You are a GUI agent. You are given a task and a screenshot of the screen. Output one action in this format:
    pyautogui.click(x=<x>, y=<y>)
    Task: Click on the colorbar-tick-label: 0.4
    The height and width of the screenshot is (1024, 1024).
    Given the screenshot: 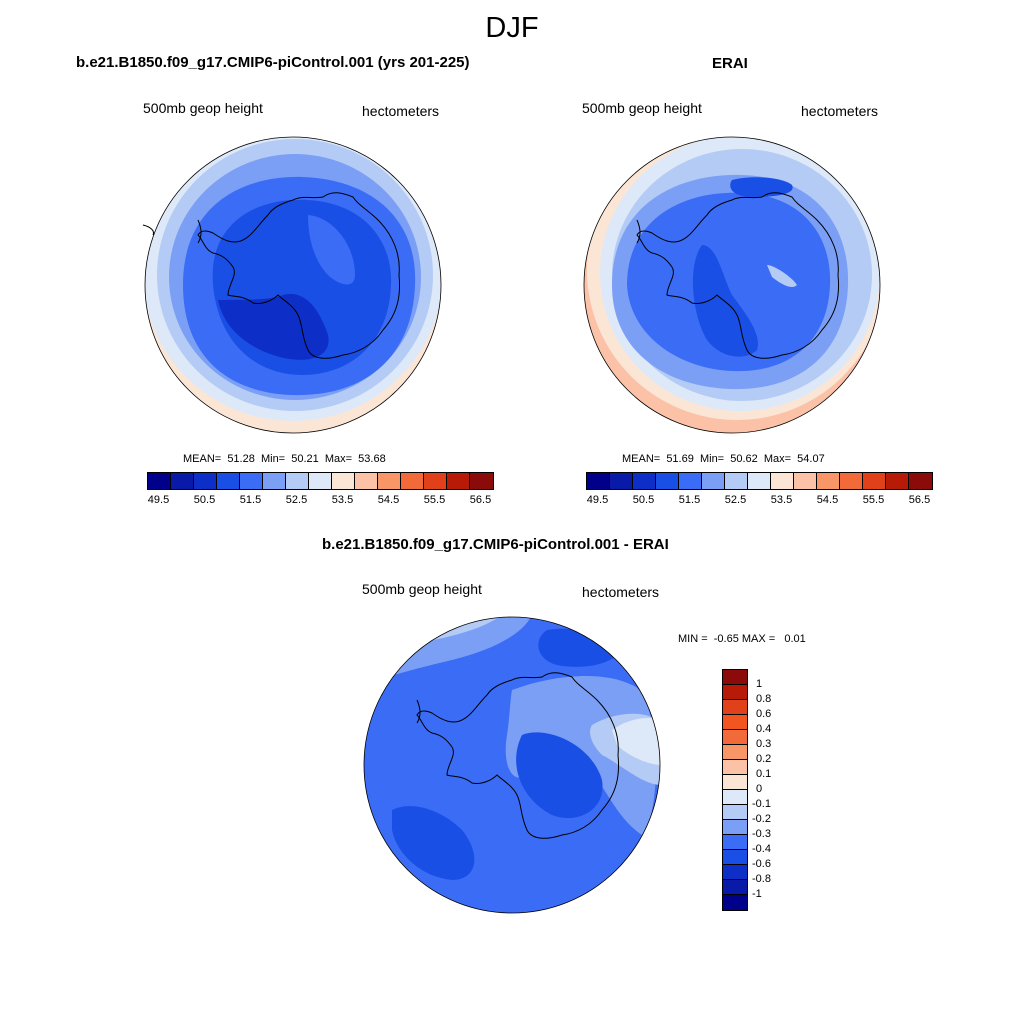 What is the action you would take?
    pyautogui.click(x=764, y=729)
    